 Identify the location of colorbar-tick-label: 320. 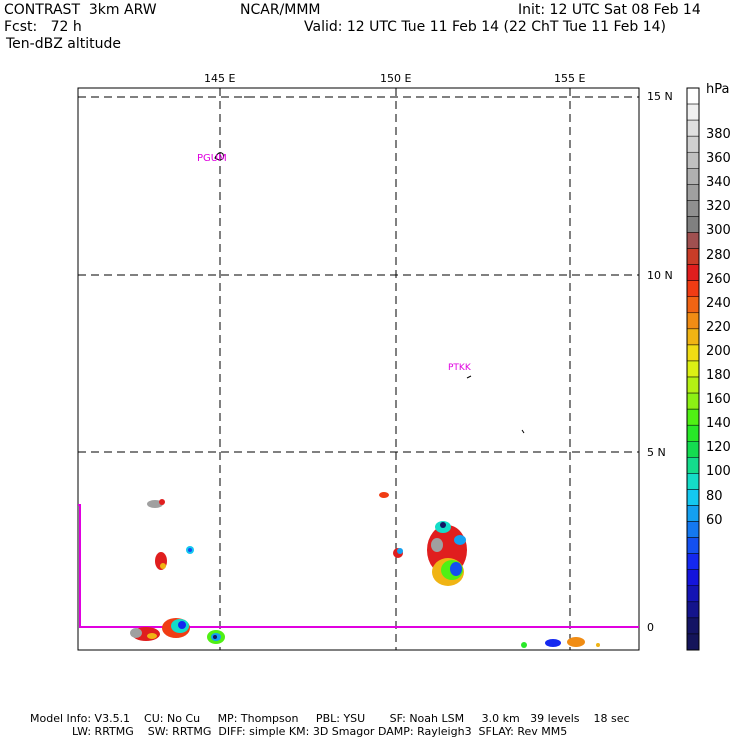
(718, 207).